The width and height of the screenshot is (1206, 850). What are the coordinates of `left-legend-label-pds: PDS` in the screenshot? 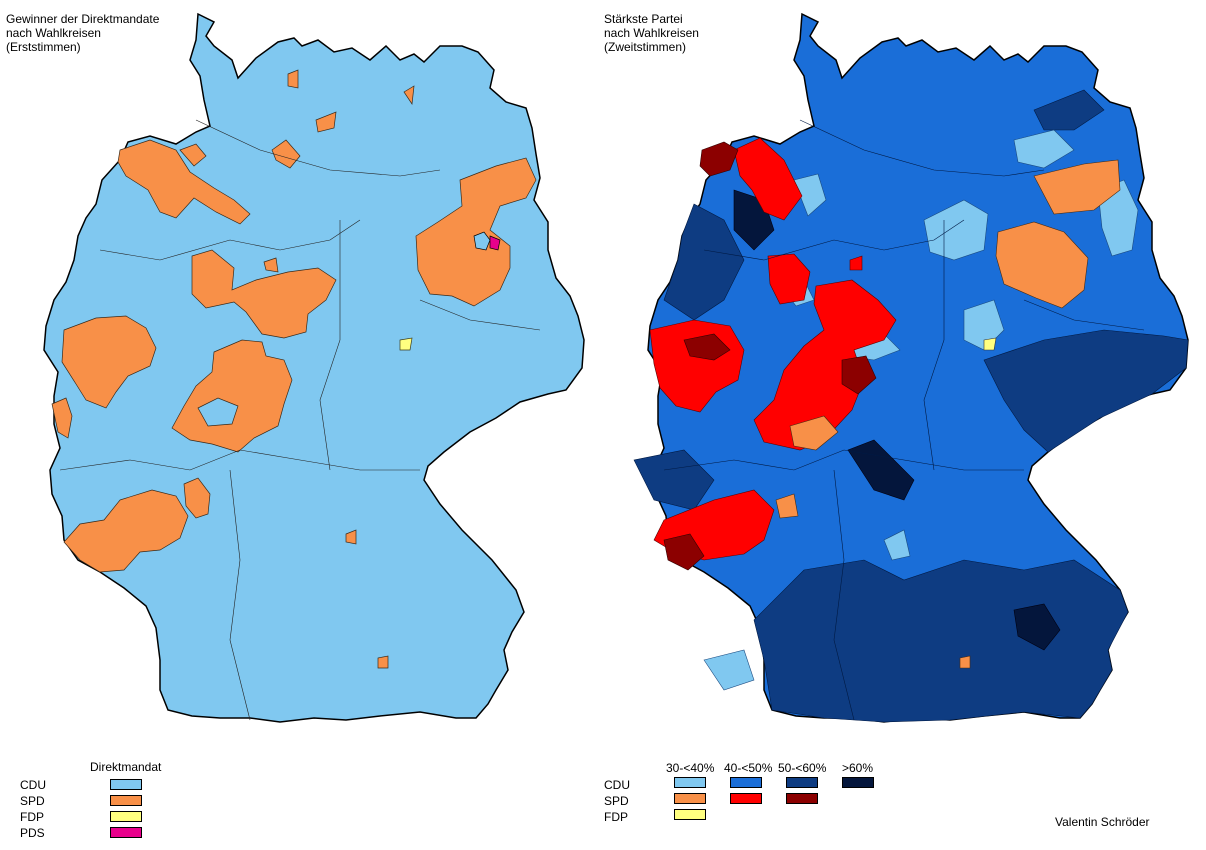 It's located at (32, 833).